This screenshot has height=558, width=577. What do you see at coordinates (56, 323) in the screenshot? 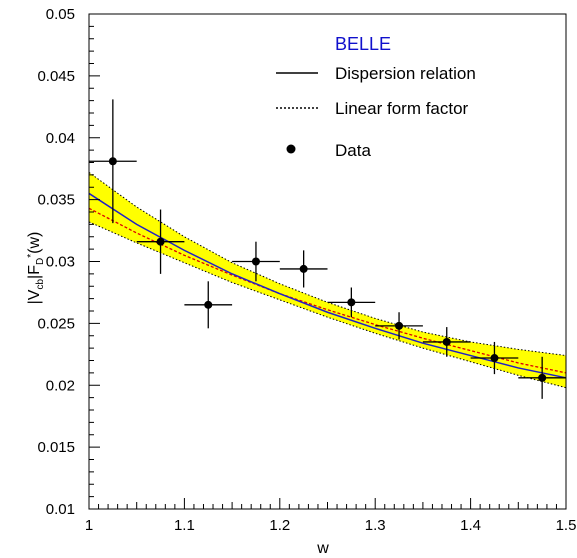
I see `y-tick-label: 0.025` at bounding box center [56, 323].